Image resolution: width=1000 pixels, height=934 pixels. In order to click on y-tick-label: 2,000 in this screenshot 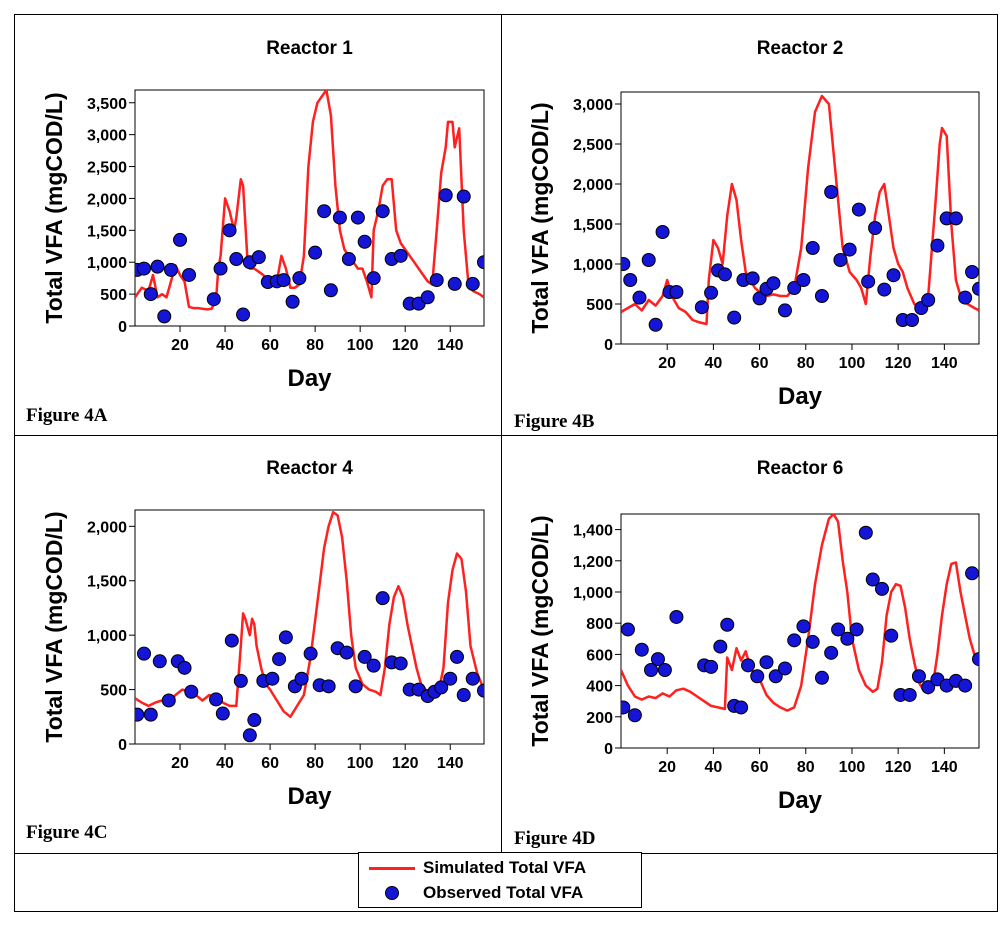, I will do `click(107, 199)`.